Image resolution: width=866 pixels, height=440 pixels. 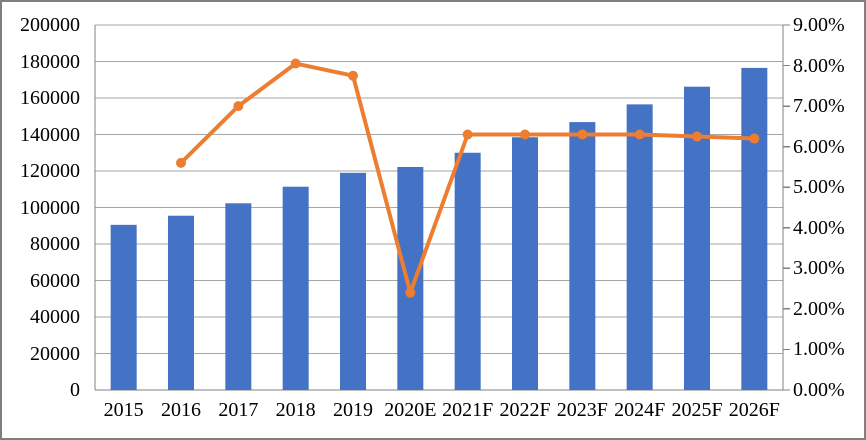 I want to click on right-axis-label: 1.00%, so click(x=819, y=349).